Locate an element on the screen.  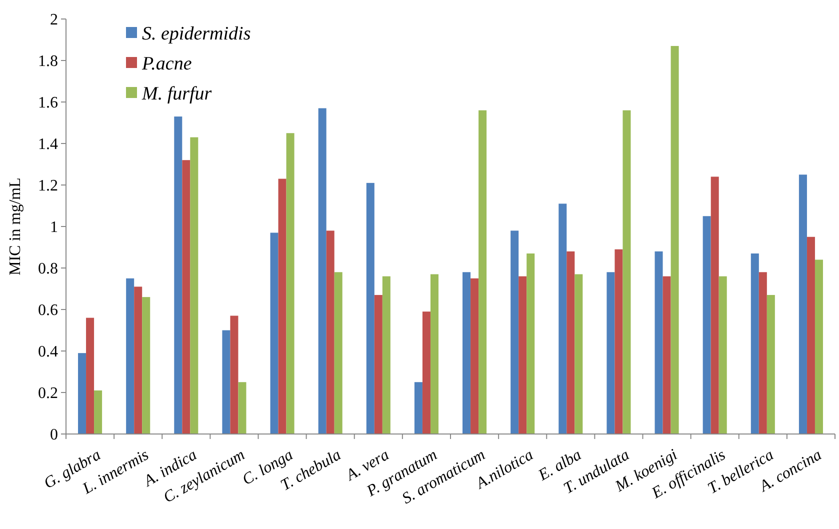
y-tick-label: 1.2 is located at coordinates (48, 186).